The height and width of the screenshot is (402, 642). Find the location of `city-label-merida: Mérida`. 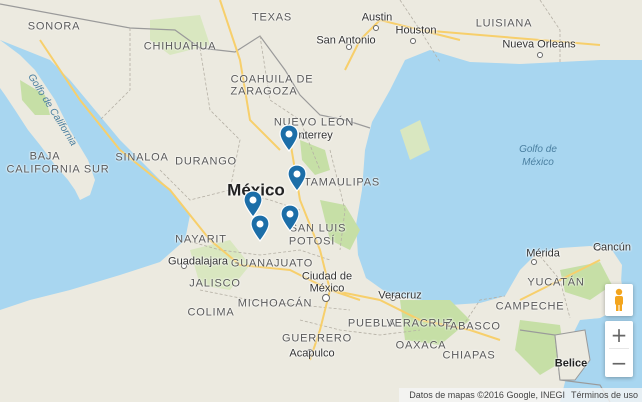

city-label-merida: Mérida is located at coordinates (543, 253).